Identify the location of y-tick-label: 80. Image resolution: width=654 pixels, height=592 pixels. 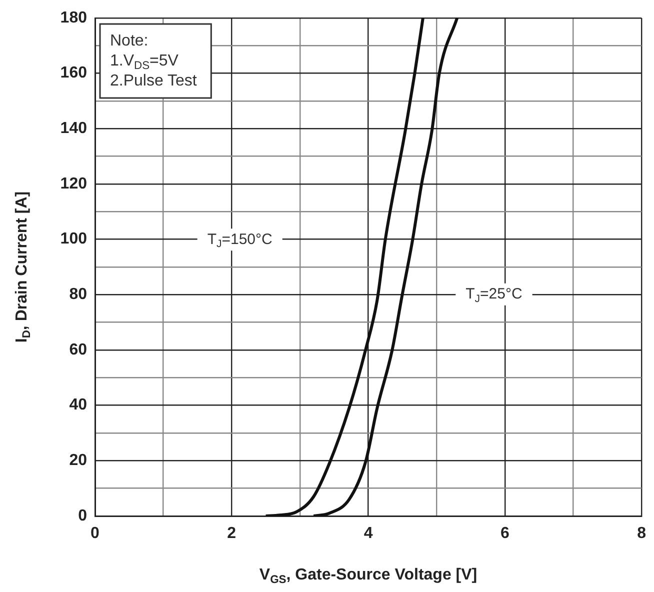
(78, 295).